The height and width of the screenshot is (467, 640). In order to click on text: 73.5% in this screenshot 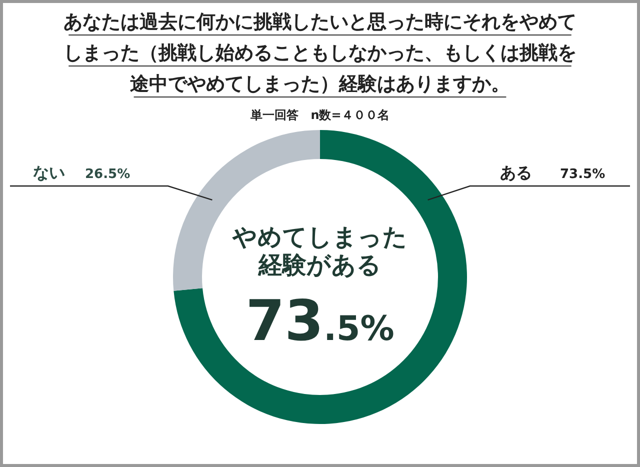, I will do `click(320, 321)`.